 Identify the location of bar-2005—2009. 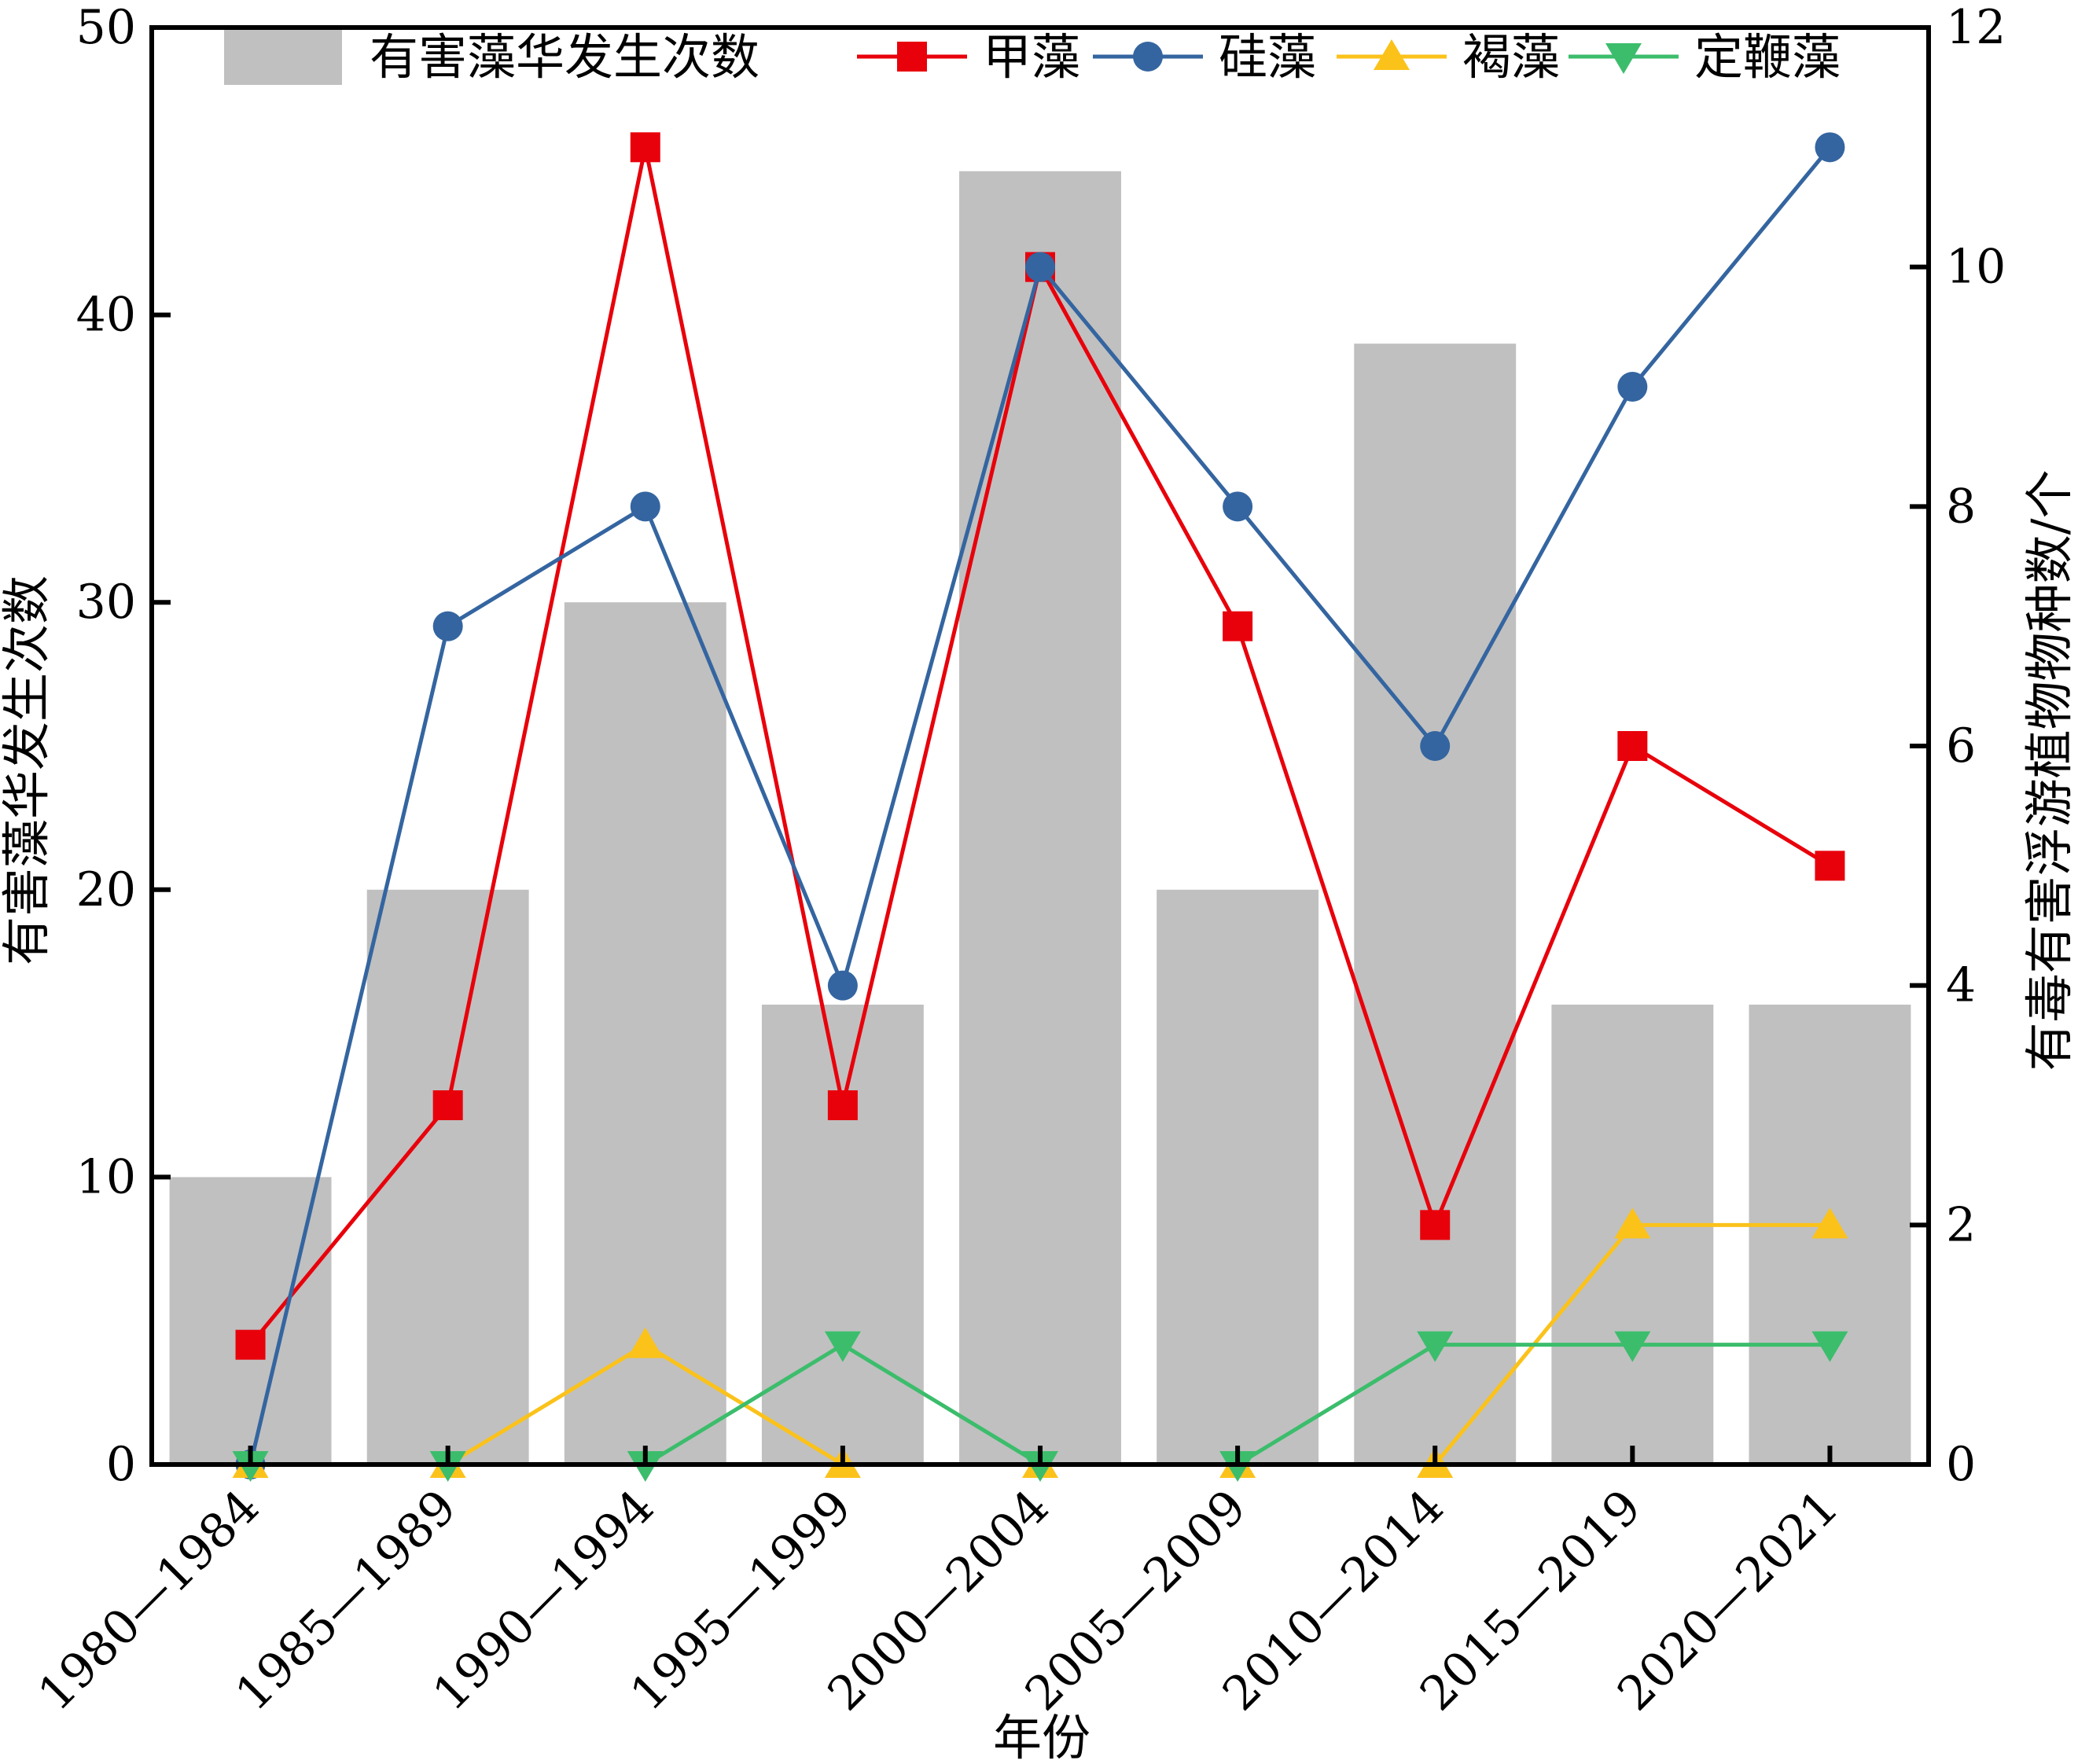
(1238, 1177).